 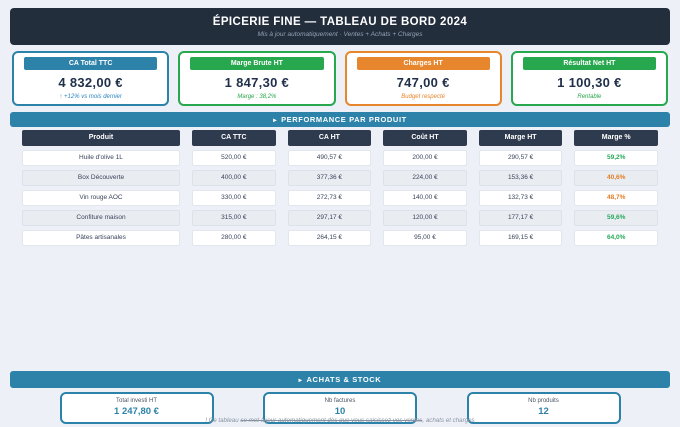 I want to click on stat-label: Nb produits, so click(x=543, y=401).